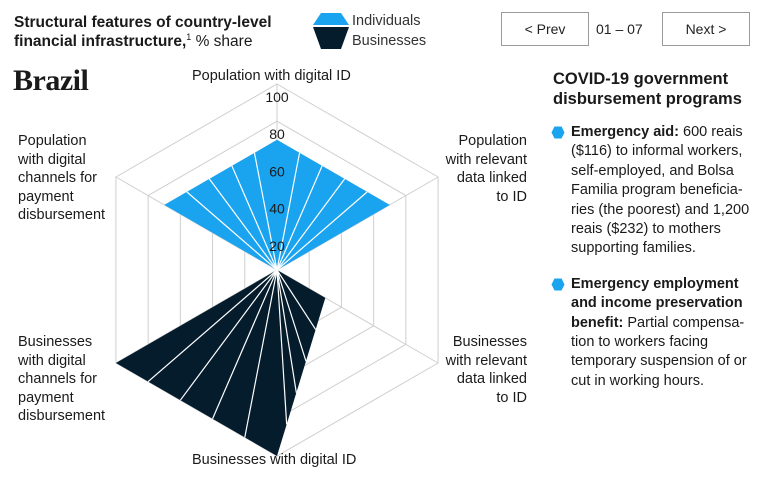 Image resolution: width=767 pixels, height=480 pixels. I want to click on axis-label-top-right-line: data linked, so click(491, 178).